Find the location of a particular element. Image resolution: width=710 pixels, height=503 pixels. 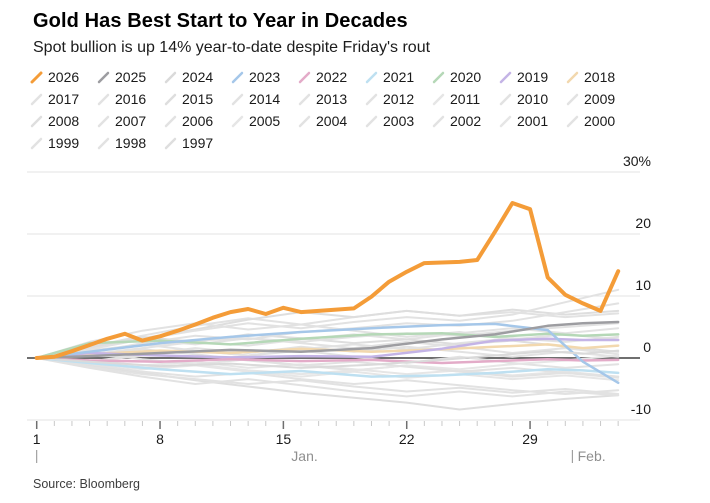

legend-item-label: 2007 is located at coordinates (131, 121).